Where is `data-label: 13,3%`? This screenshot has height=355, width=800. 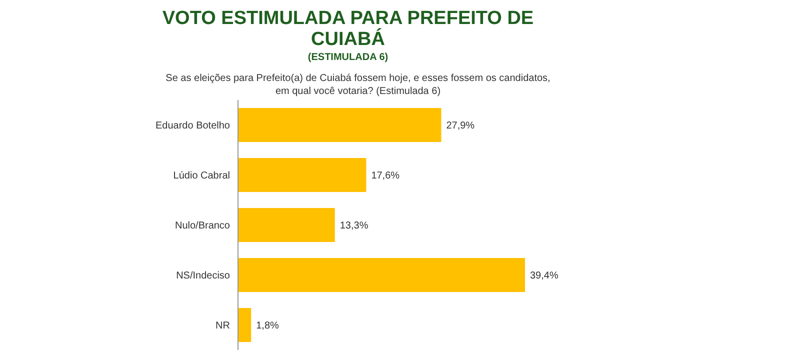
data-label: 13,3% is located at coordinates (354, 226).